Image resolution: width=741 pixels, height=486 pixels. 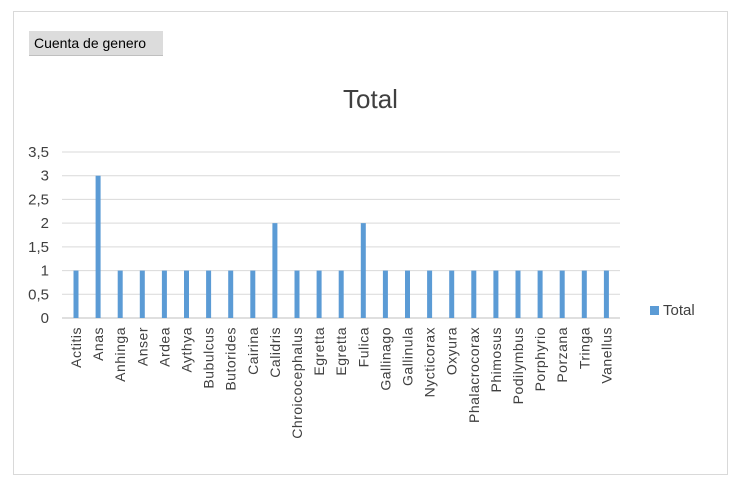 What do you see at coordinates (38, 199) in the screenshot?
I see `y-tick-label: 2,5` at bounding box center [38, 199].